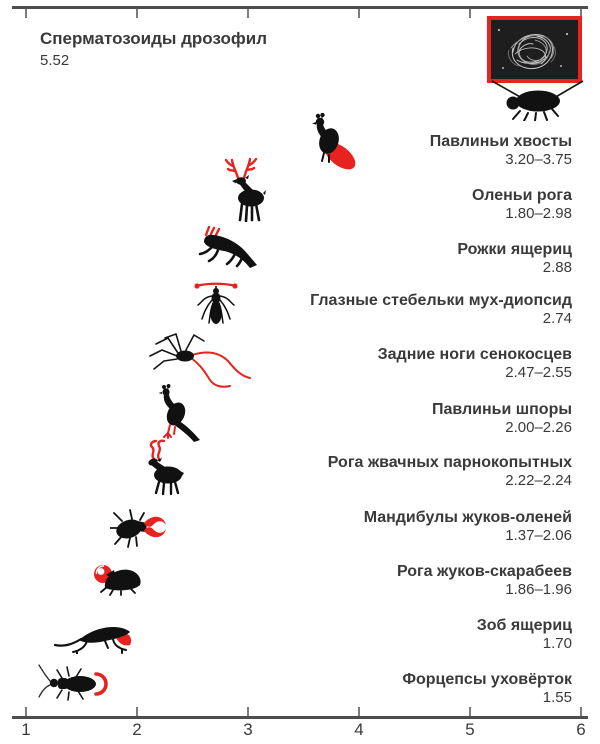  I want to click on row-name: Павлиньи шпоры, so click(501, 409).